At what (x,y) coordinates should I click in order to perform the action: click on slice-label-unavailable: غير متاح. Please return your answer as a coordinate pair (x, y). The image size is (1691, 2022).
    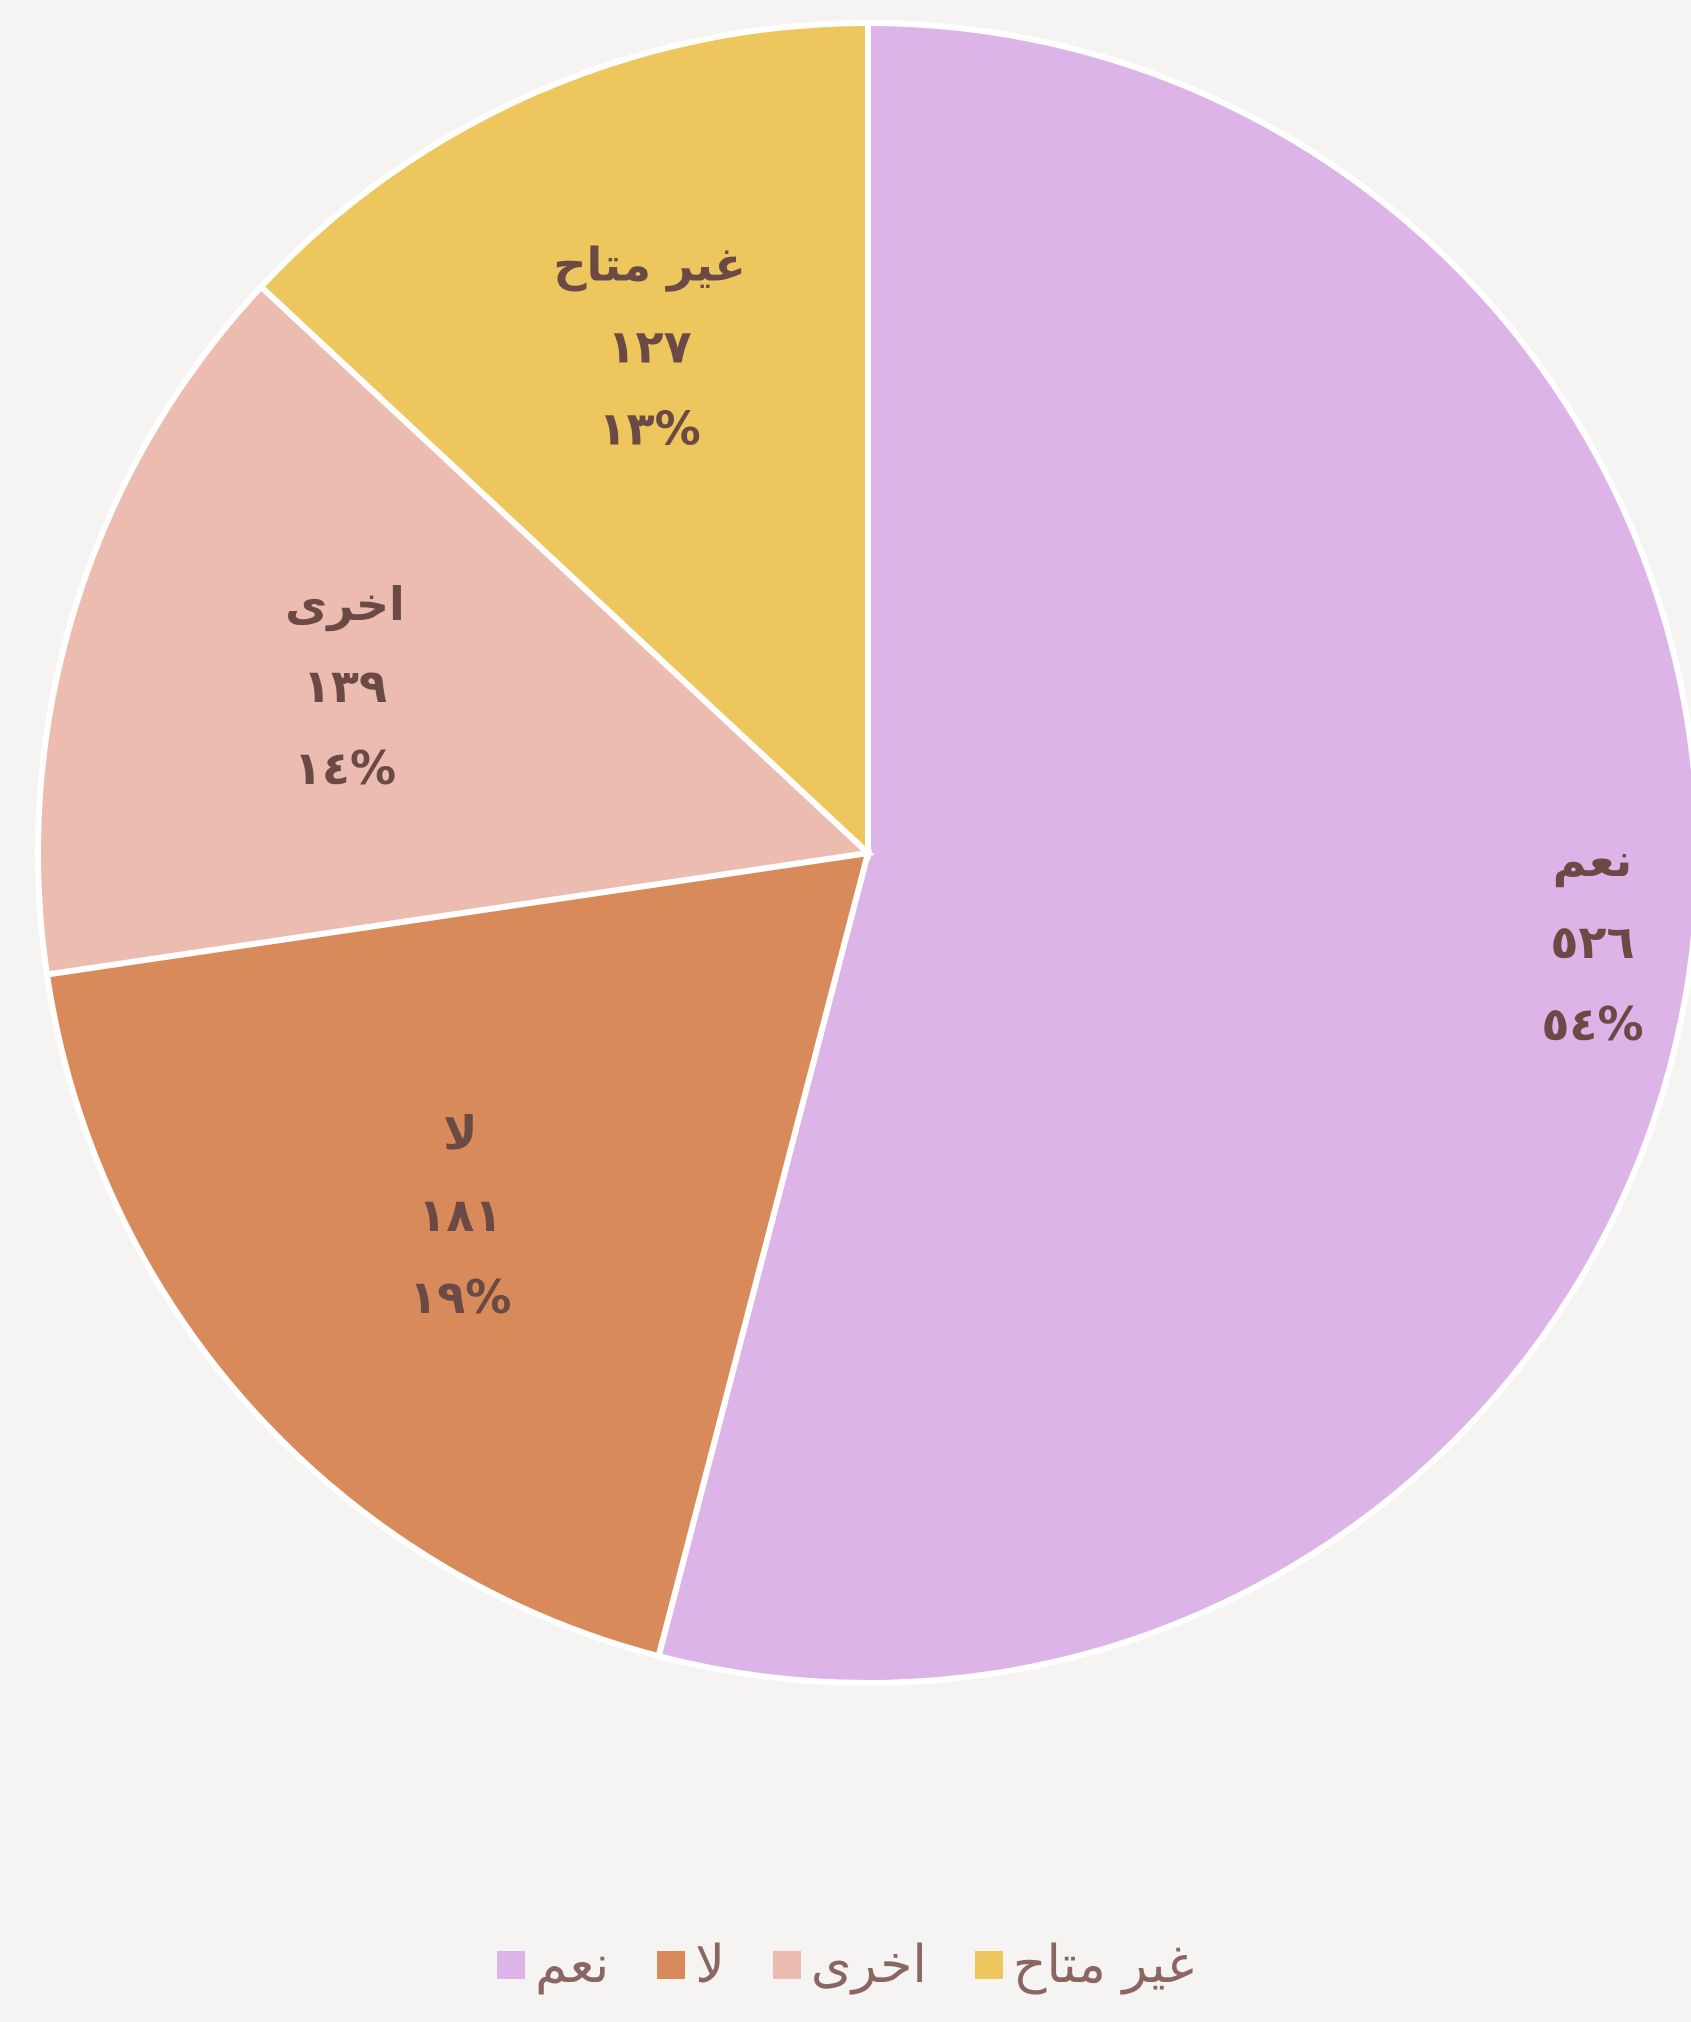
    Looking at the image, I should click on (649, 265).